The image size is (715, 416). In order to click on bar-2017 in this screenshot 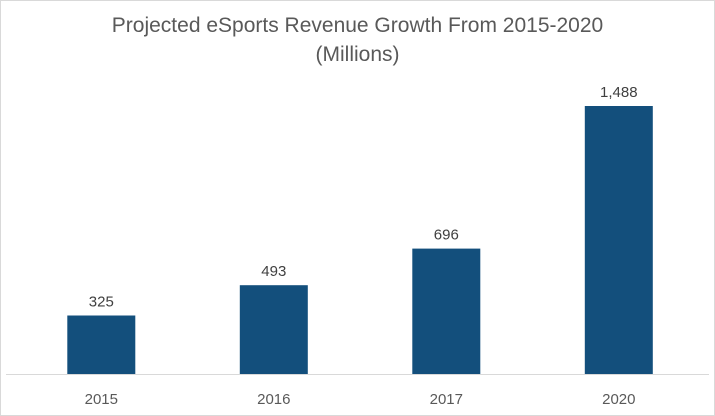, I will do `click(446, 311)`.